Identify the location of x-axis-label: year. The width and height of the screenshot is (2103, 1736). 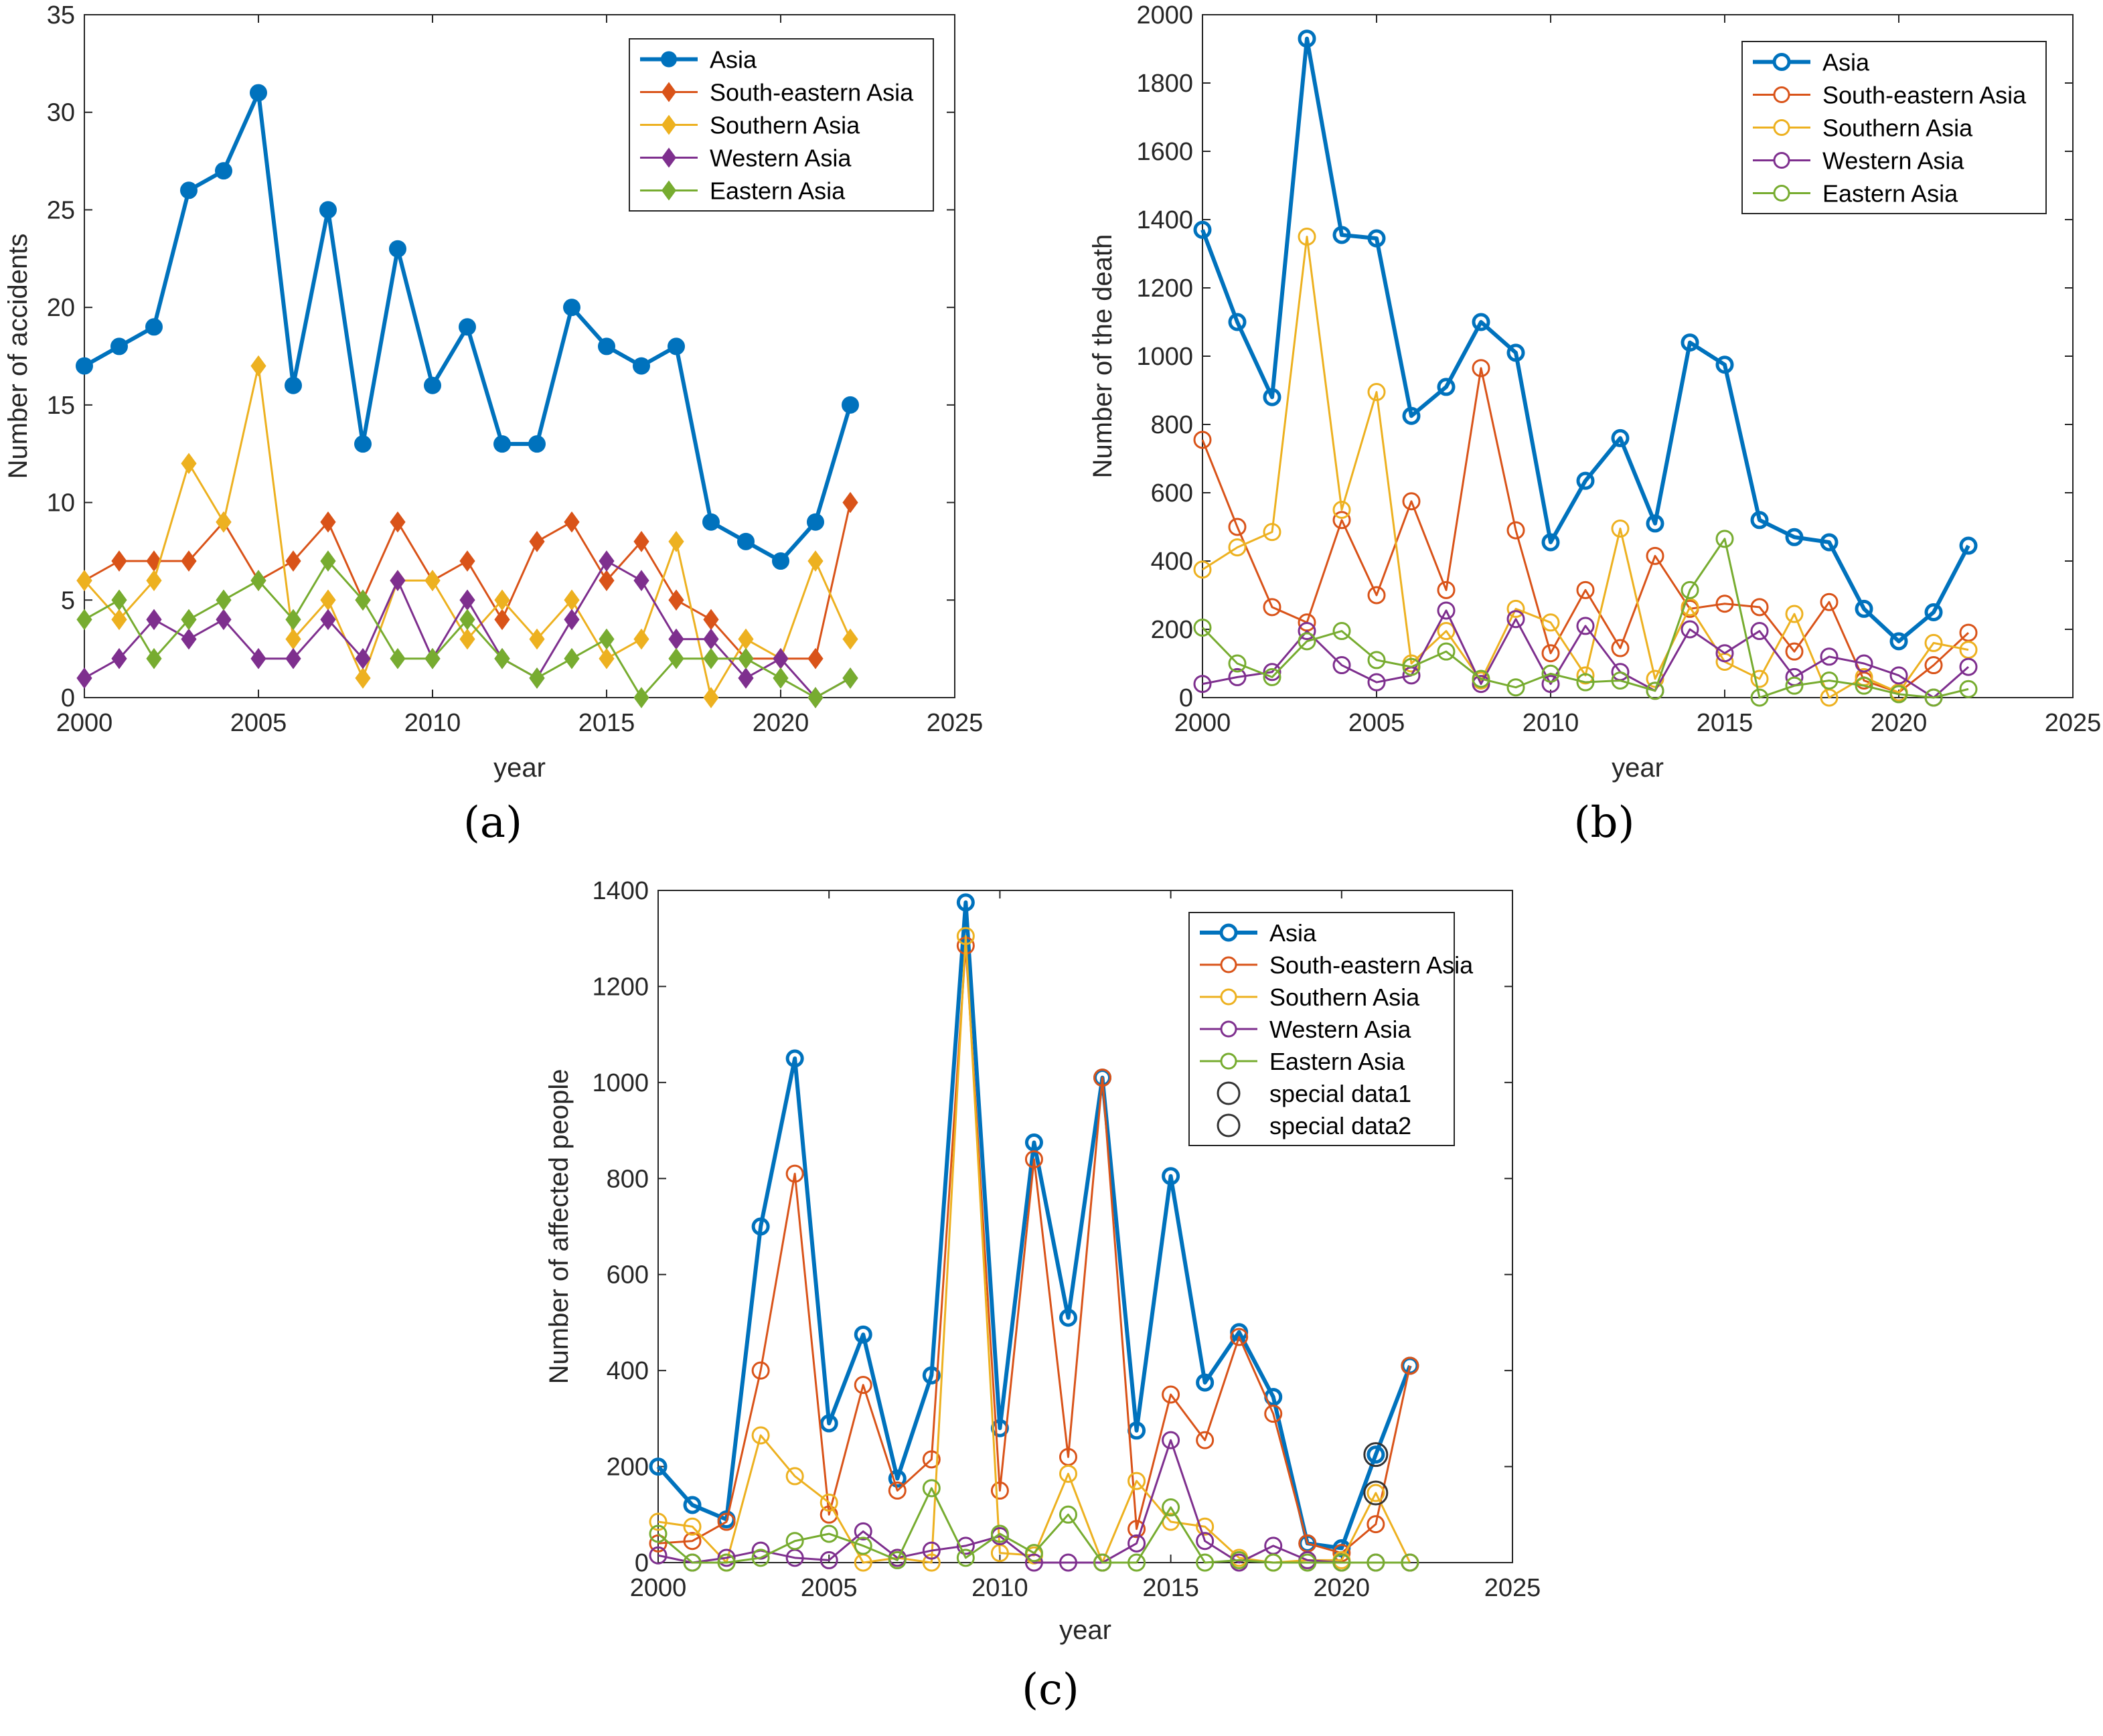
(1085, 1630).